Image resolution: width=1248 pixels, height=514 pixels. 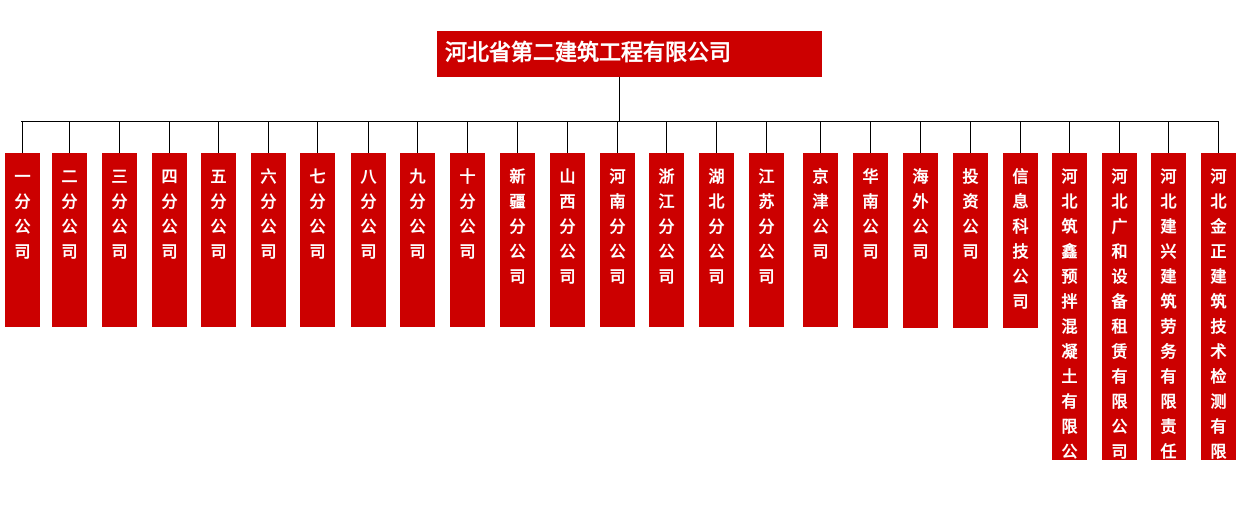 What do you see at coordinates (218, 240) in the screenshot?
I see `subsidiary-box: 五分公司` at bounding box center [218, 240].